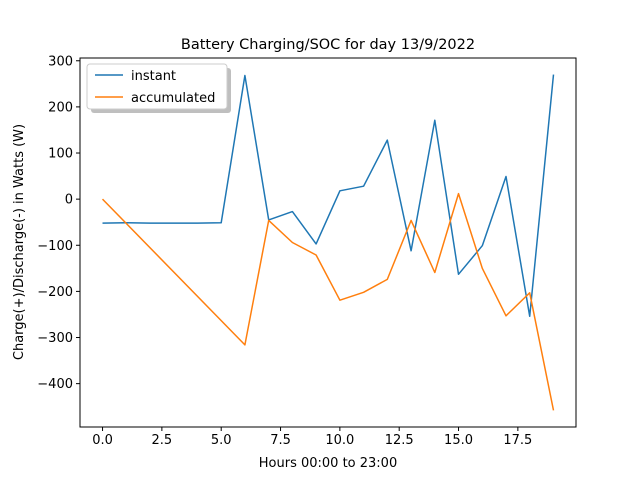 The width and height of the screenshot is (640, 480). Describe the element at coordinates (55, 246) in the screenshot. I see `y-tick-label: −100` at that location.